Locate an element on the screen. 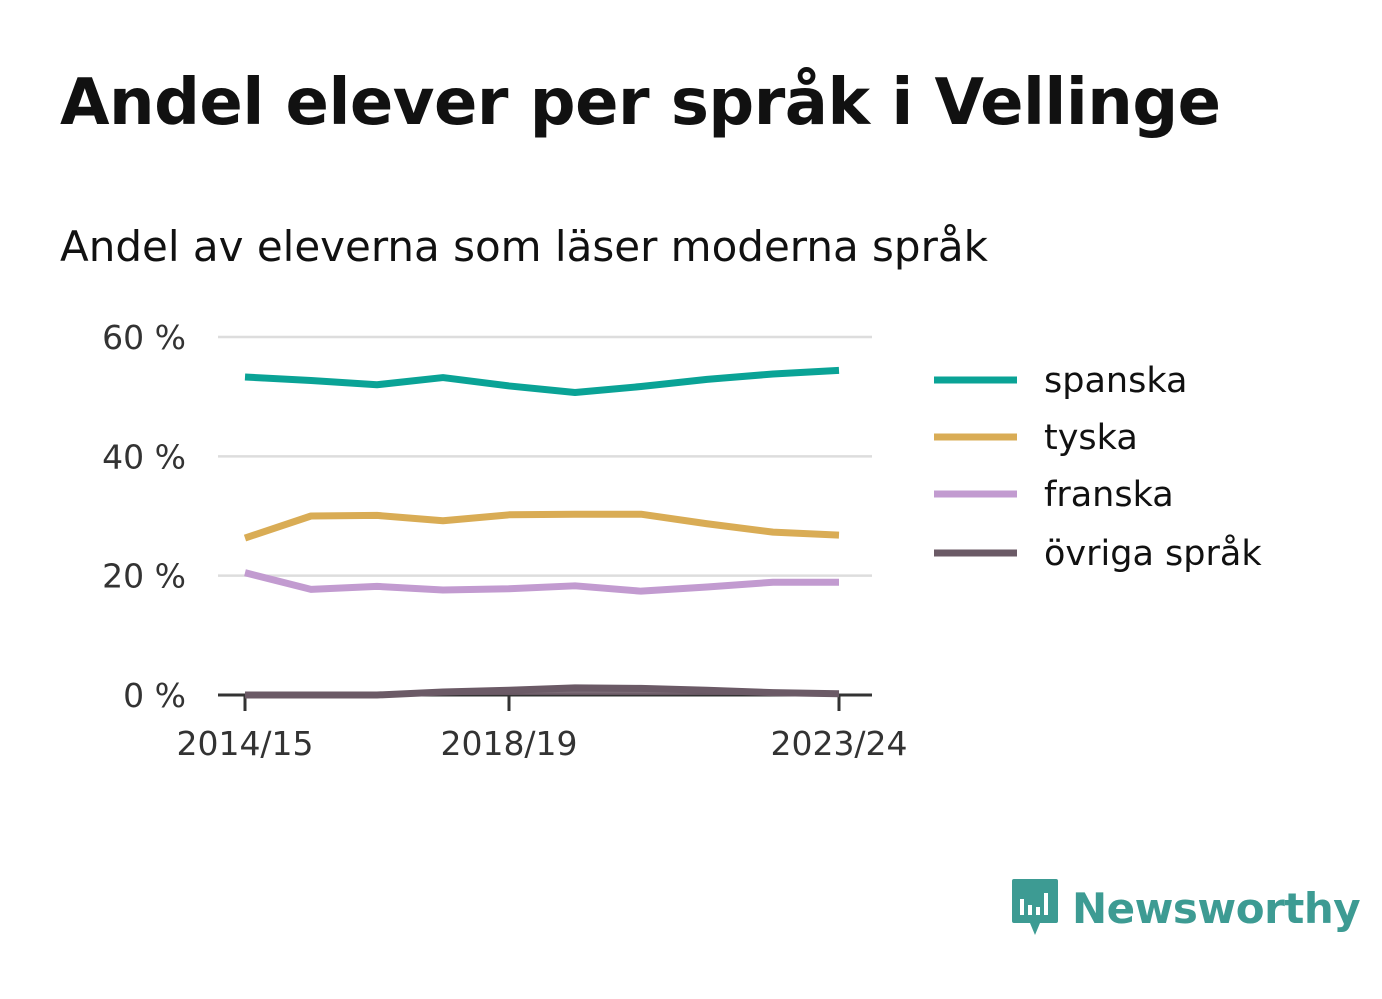 The height and width of the screenshot is (999, 1382). series-lines is located at coordinates (541, 532).